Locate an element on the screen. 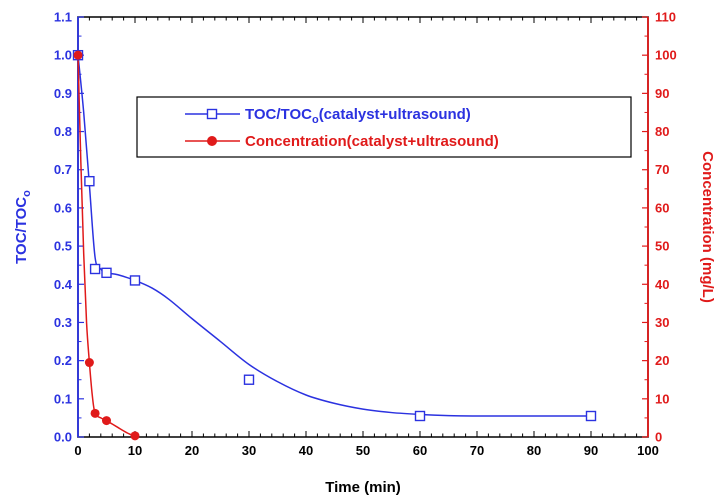  y-left-tick-label: 1.0 is located at coordinates (63, 55).